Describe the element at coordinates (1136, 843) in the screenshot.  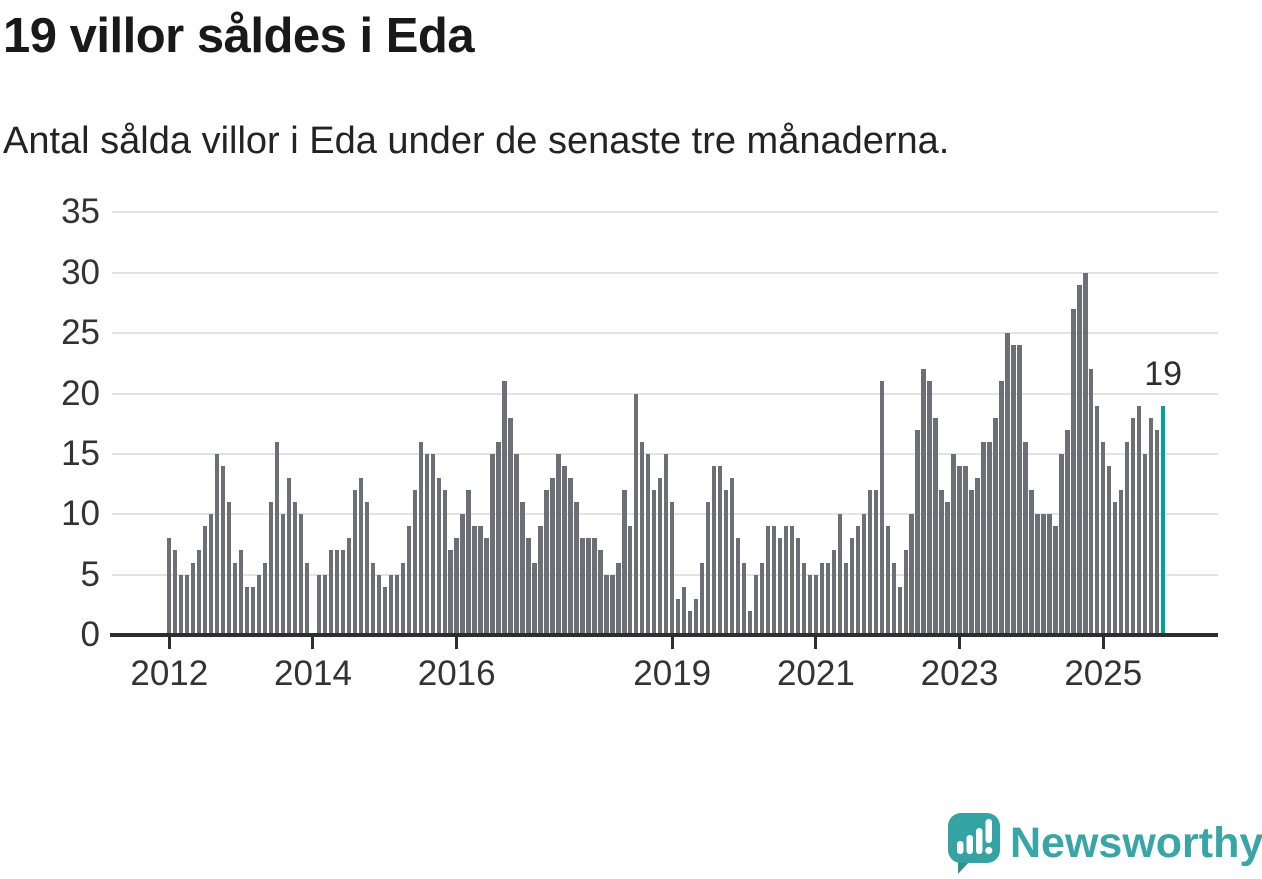
I see `newsworthy-logo-text: Newsworthy` at that location.